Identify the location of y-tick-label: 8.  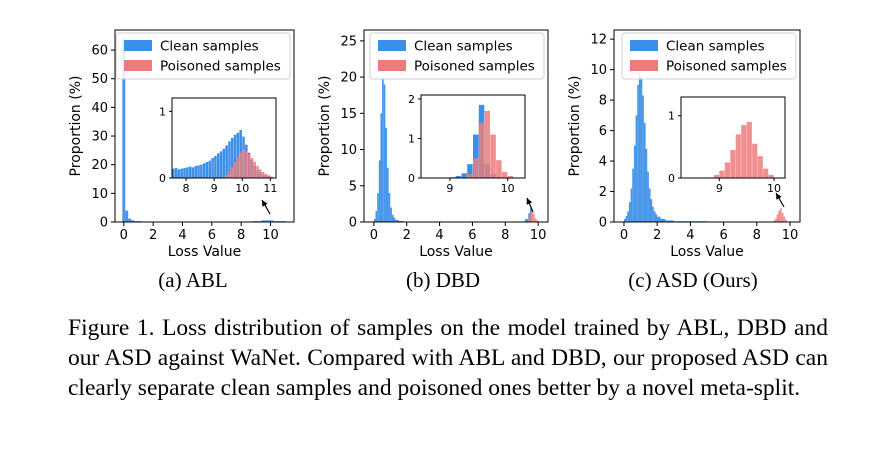
(603, 101).